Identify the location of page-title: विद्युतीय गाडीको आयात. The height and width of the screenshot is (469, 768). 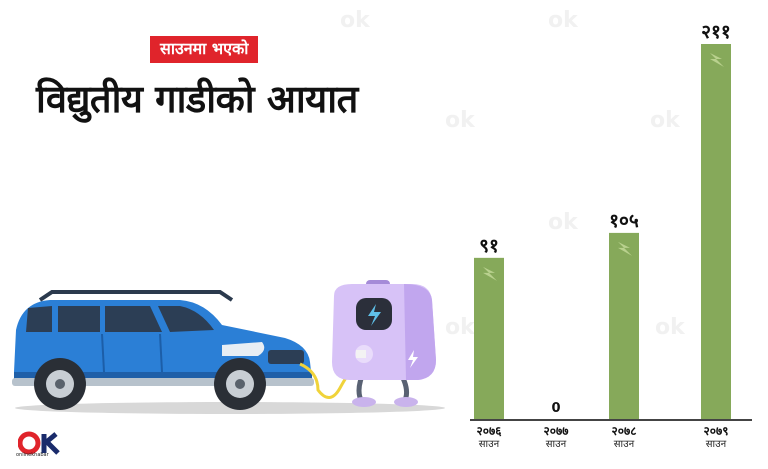
(197, 99).